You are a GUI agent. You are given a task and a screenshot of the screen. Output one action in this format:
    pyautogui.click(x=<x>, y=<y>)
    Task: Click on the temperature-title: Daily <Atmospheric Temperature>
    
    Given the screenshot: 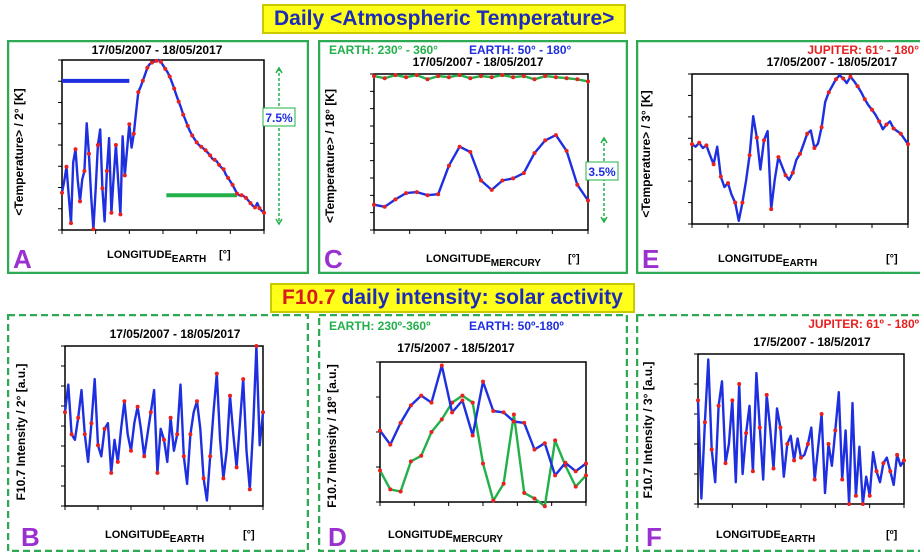 What is the action you would take?
    pyautogui.click(x=444, y=18)
    